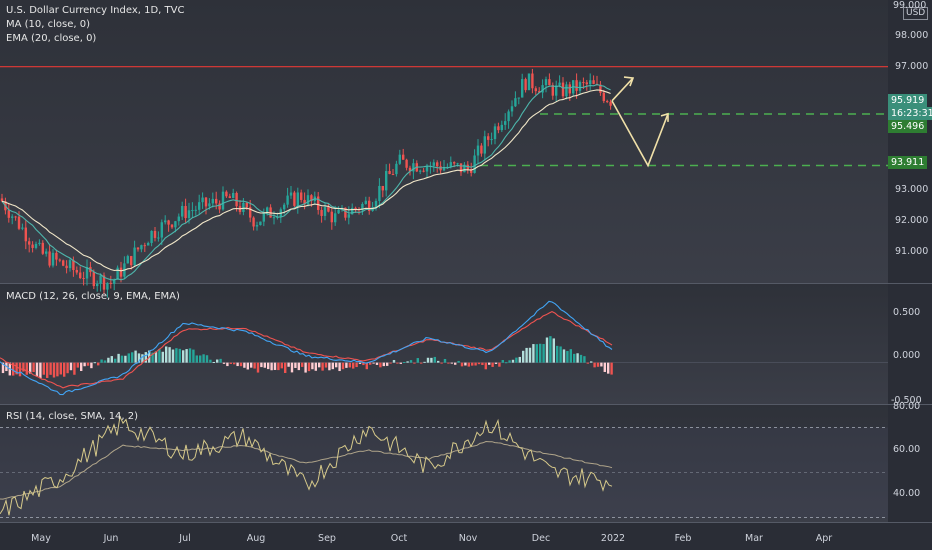 This screenshot has width=932, height=550. What do you see at coordinates (111, 538) in the screenshot?
I see `time-tick: Jun` at bounding box center [111, 538].